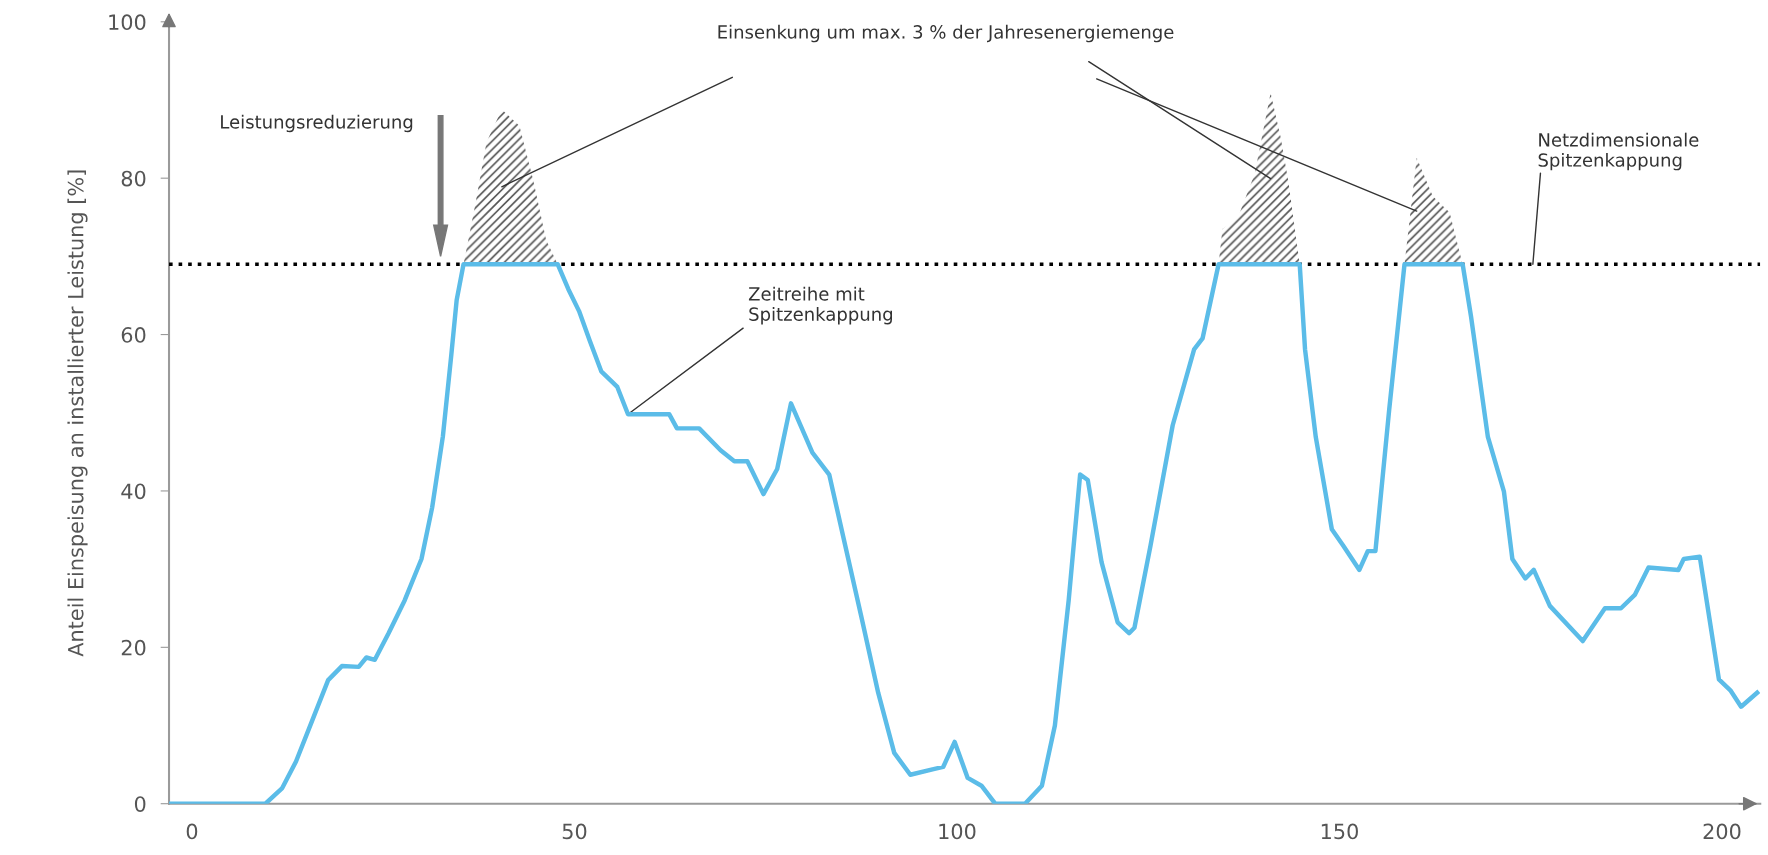  I want to click on y-tick-label: 100, so click(127, 22).